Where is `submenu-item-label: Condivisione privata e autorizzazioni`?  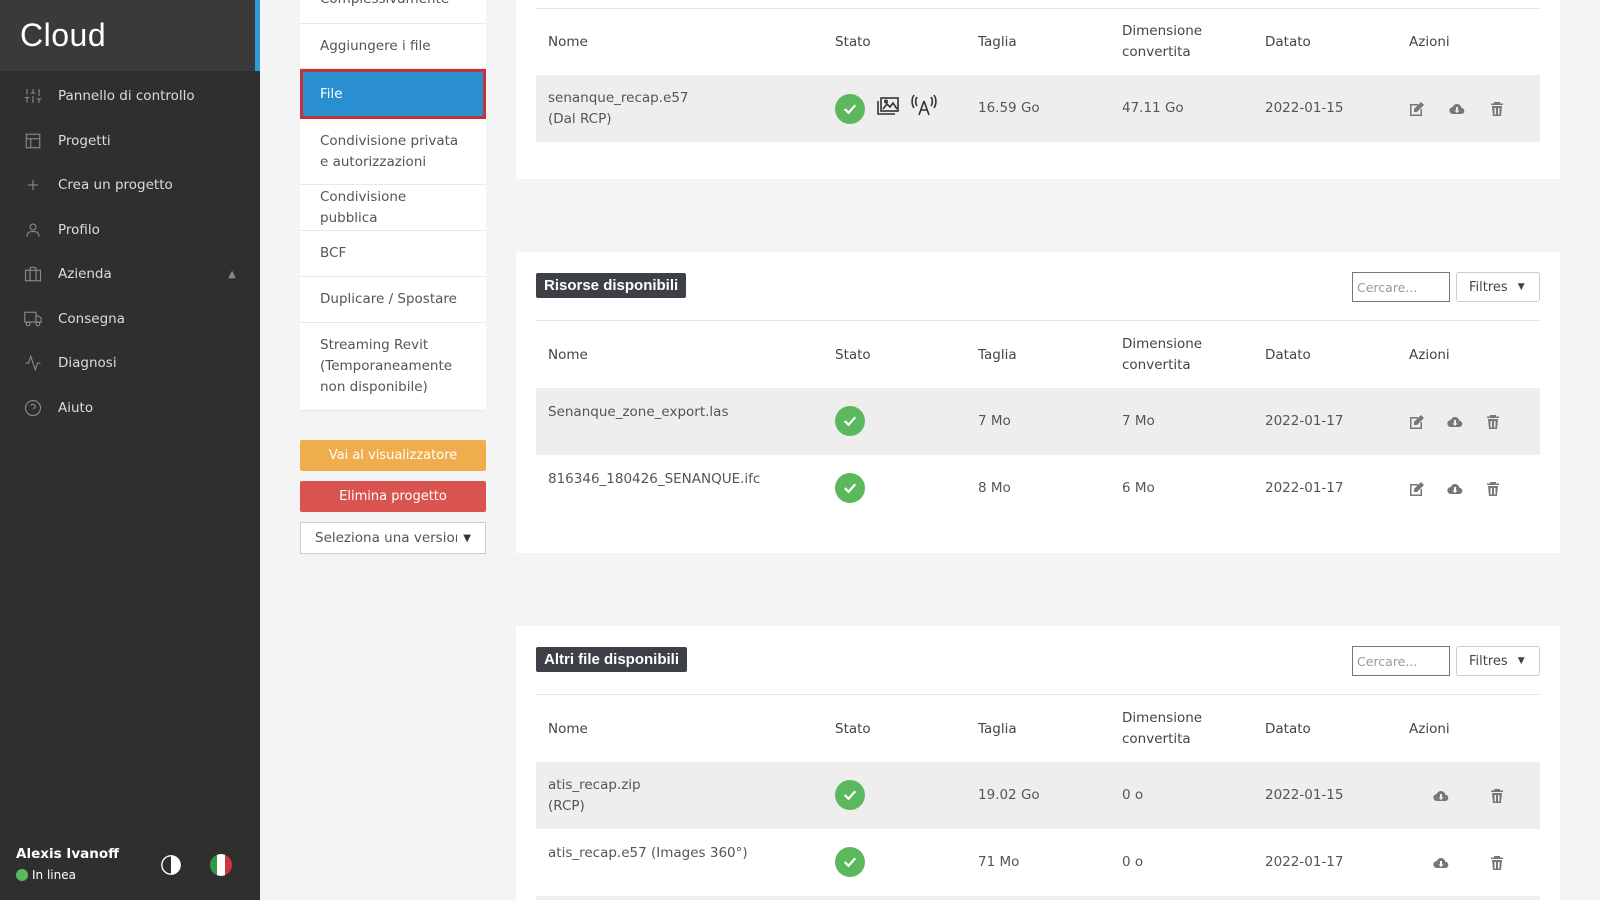 submenu-item-label: Condivisione privata e autorizzazioni is located at coordinates (389, 151).